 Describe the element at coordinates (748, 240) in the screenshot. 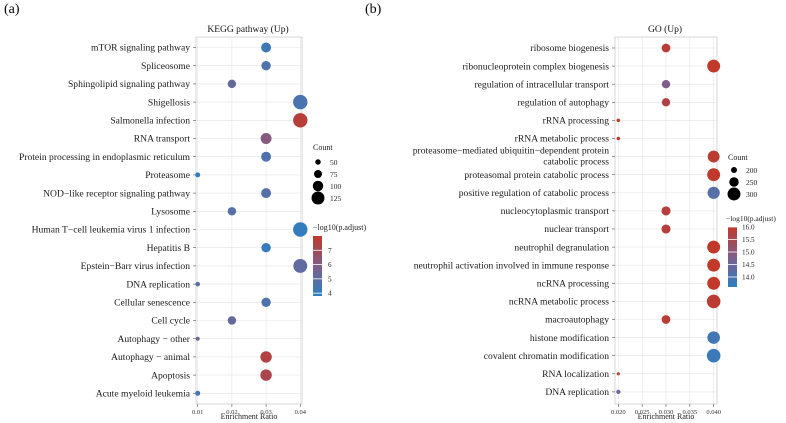

I see `panel-b-colorbar-tick-label: 15.5` at that location.